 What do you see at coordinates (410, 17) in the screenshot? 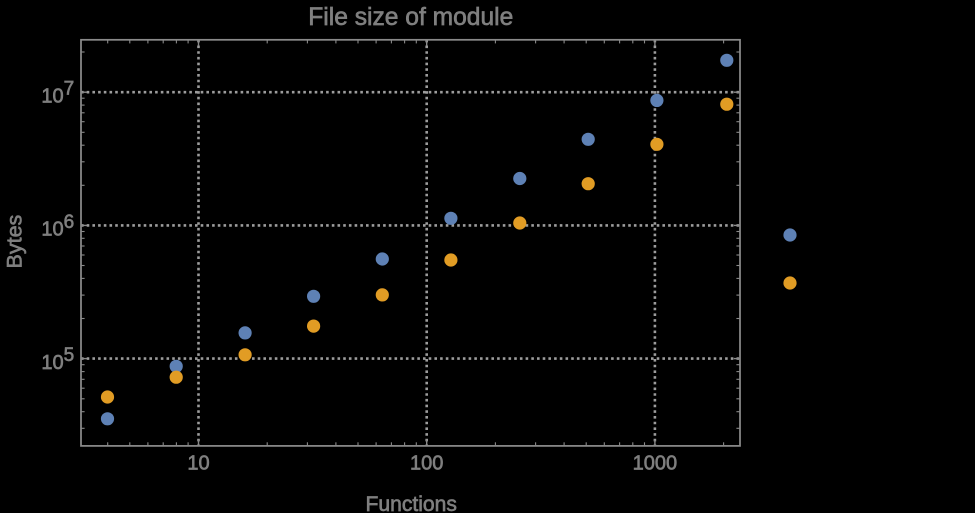
I see `svg-text: File size of module` at bounding box center [410, 17].